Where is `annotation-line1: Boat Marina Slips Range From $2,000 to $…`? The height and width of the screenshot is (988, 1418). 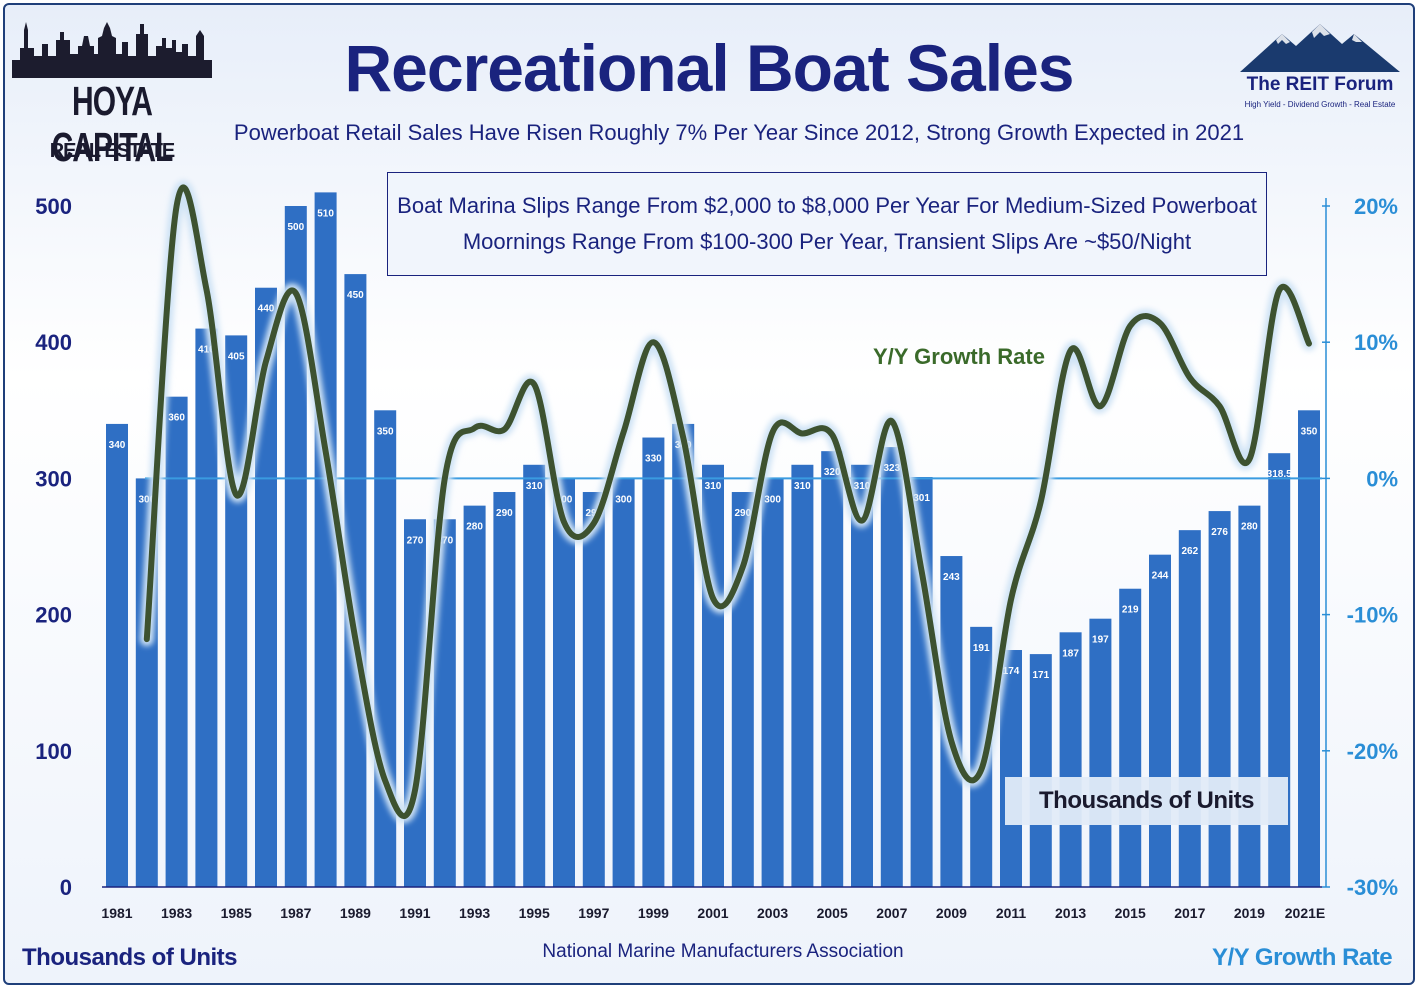
annotation-line1: Boat Marina Slips Range From $2,000 to $… is located at coordinates (827, 205).